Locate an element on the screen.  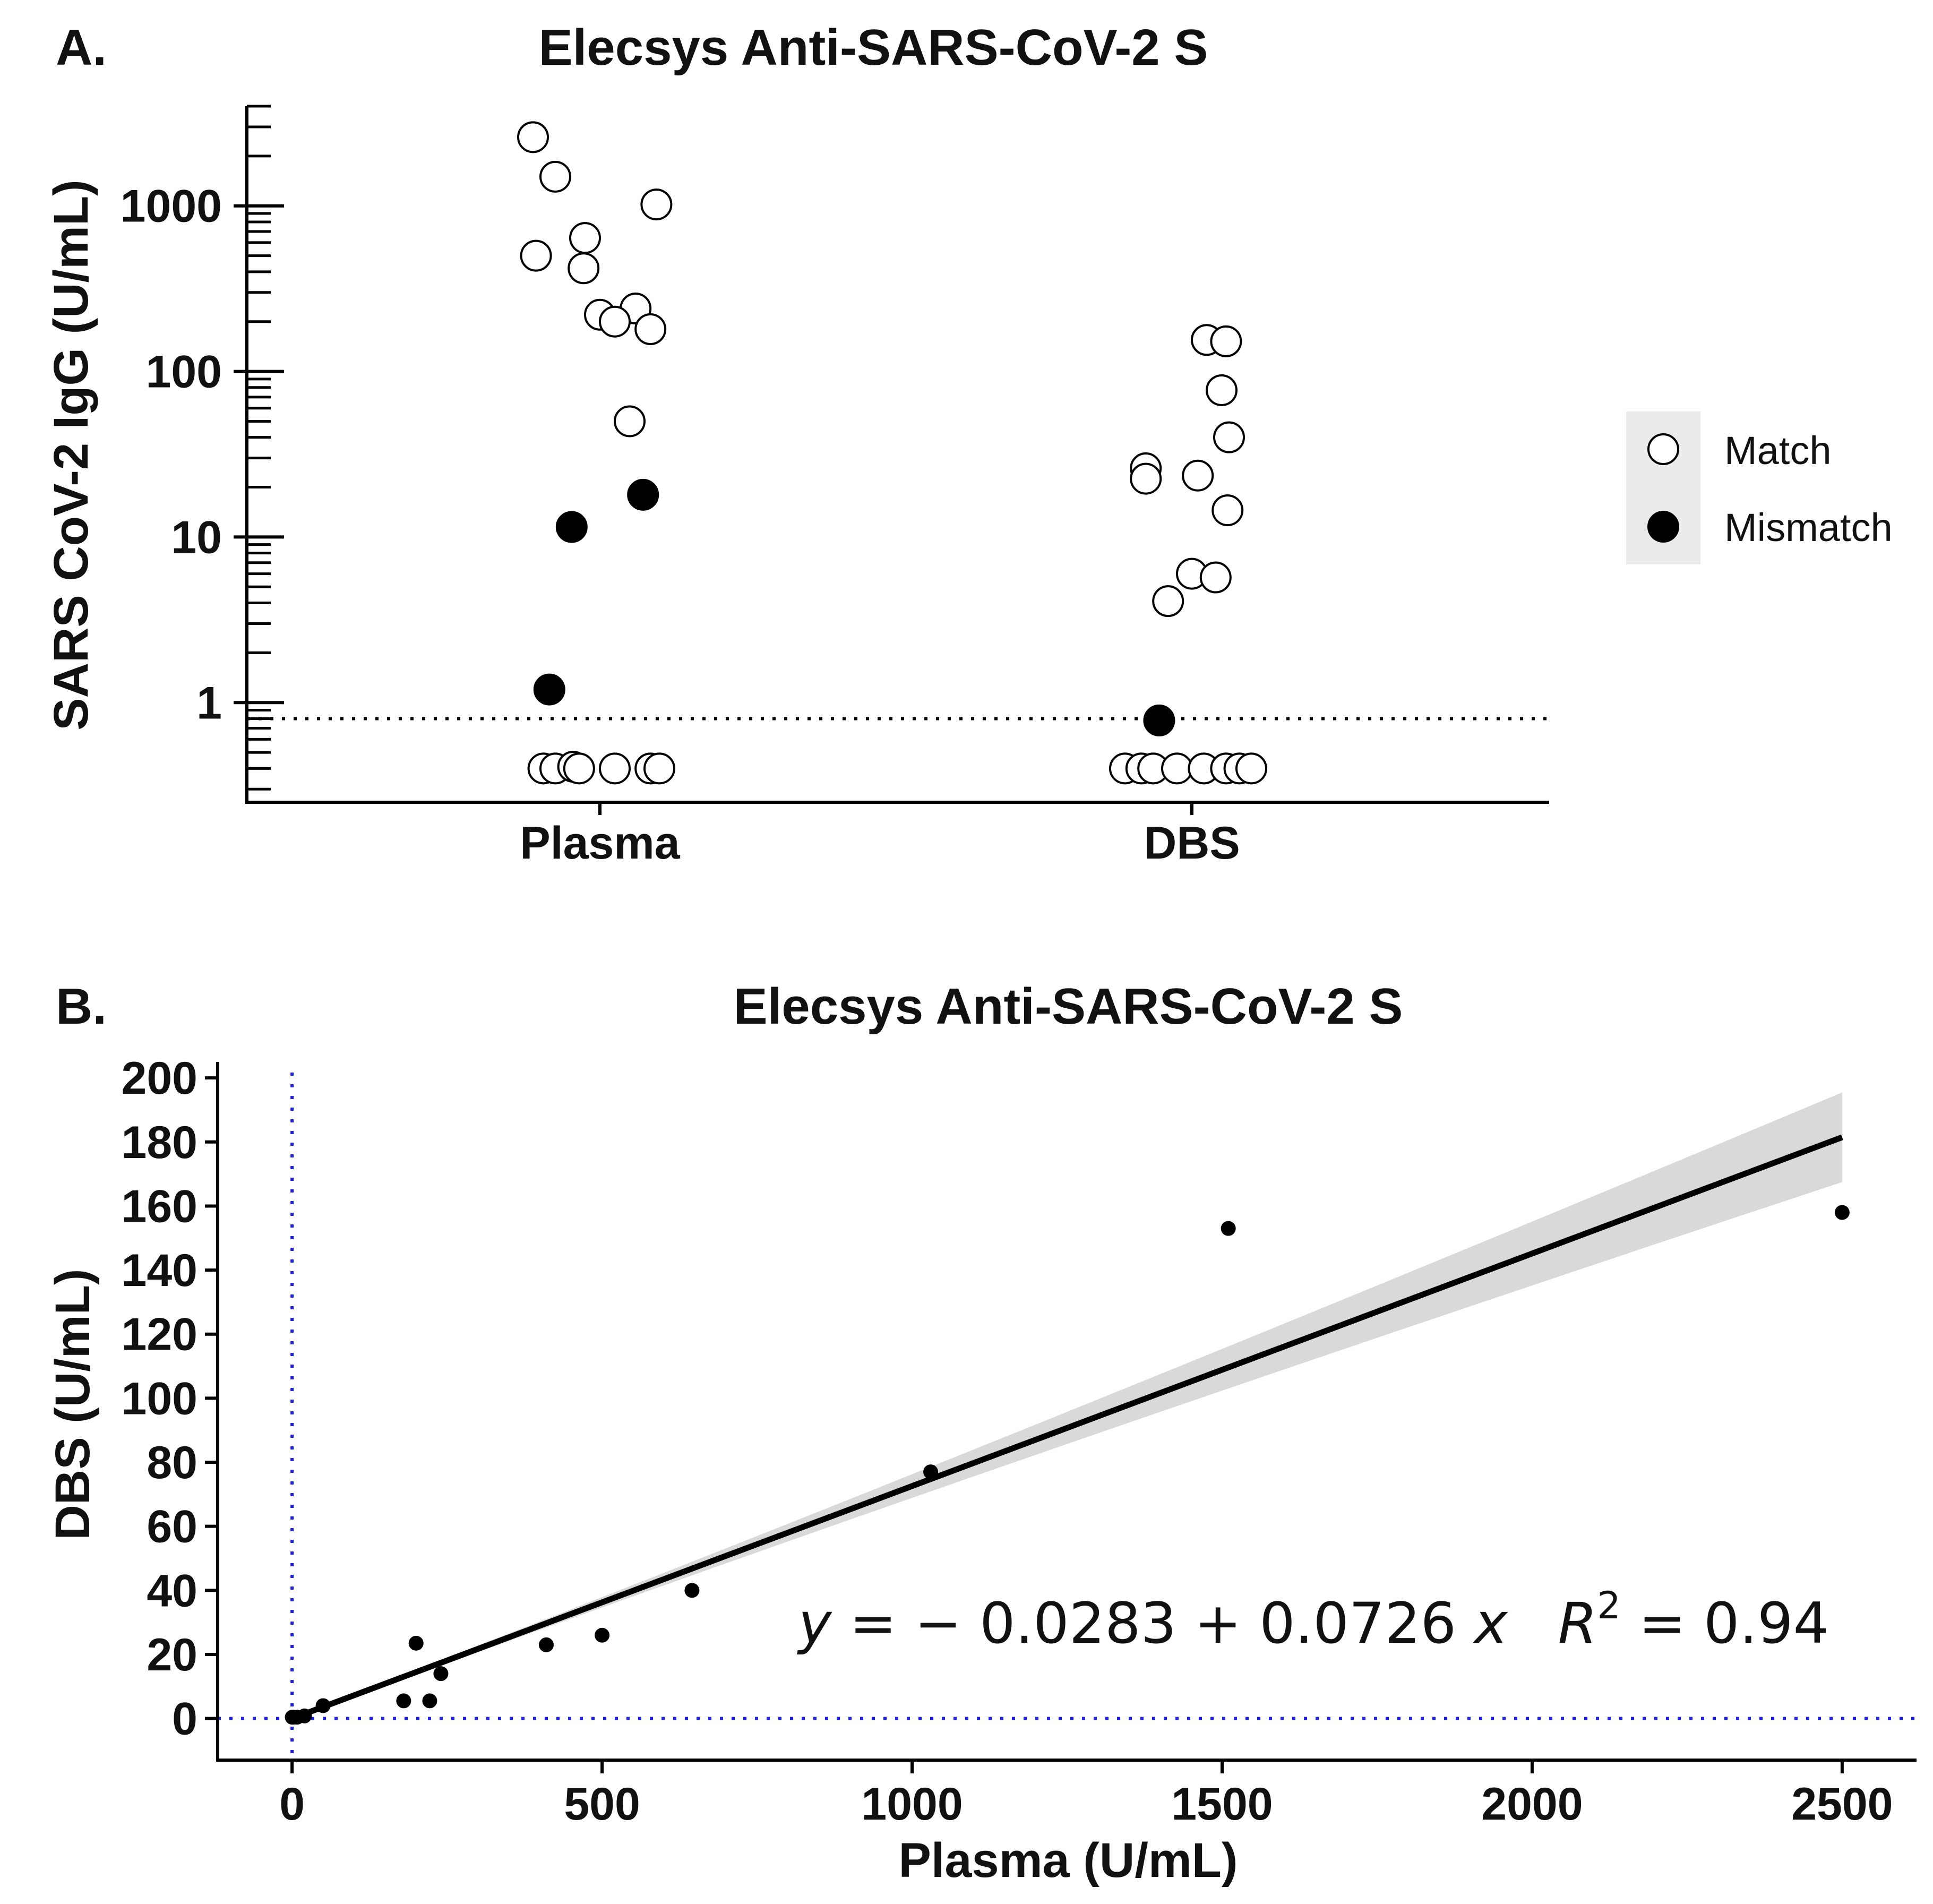
y-tick-label: 20 is located at coordinates (172, 1654).